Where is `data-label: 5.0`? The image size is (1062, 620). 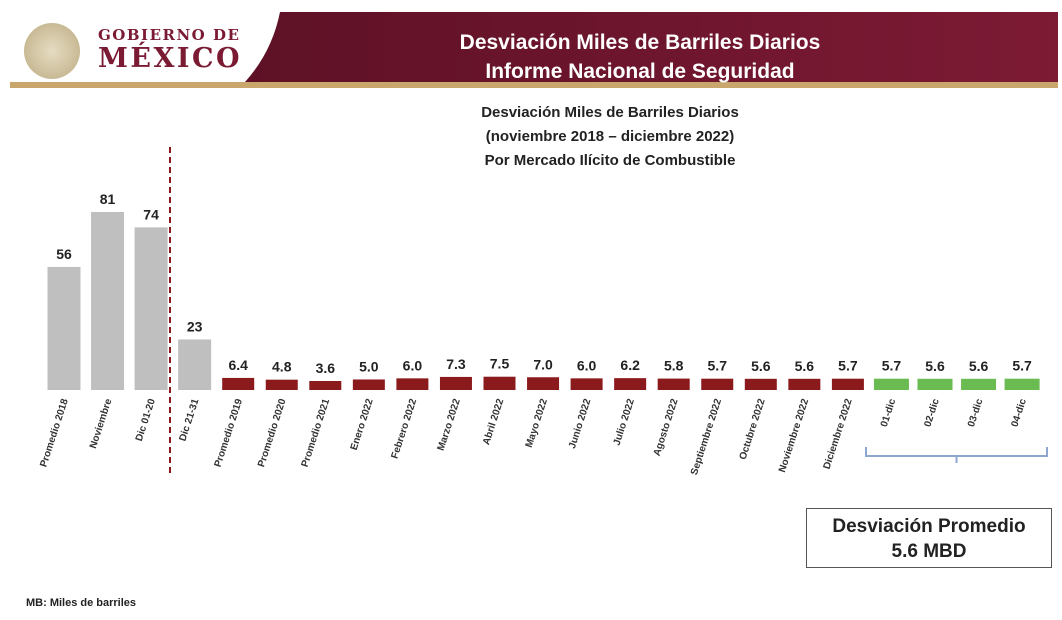
data-label: 5.0 is located at coordinates (369, 366).